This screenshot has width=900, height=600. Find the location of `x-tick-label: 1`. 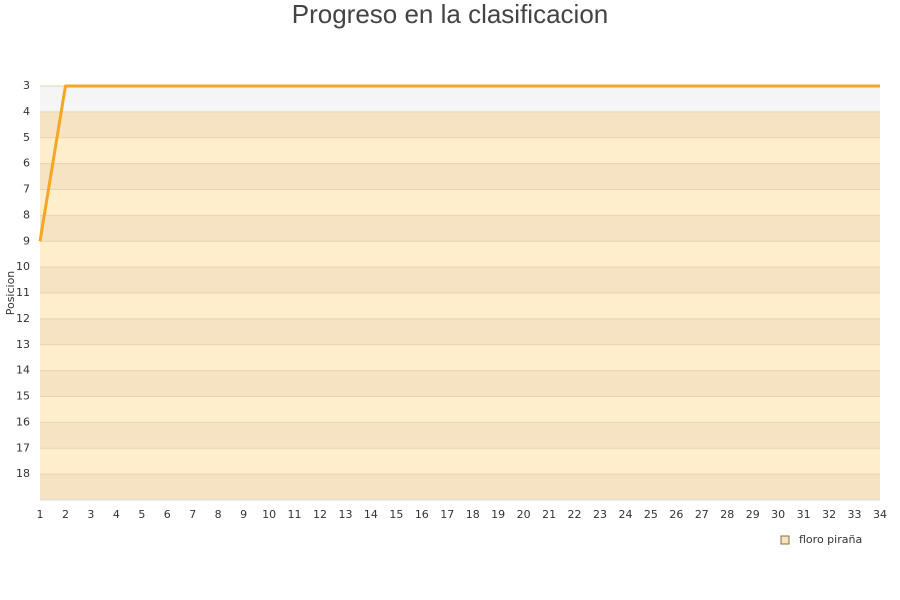

x-tick-label: 1 is located at coordinates (40, 514).